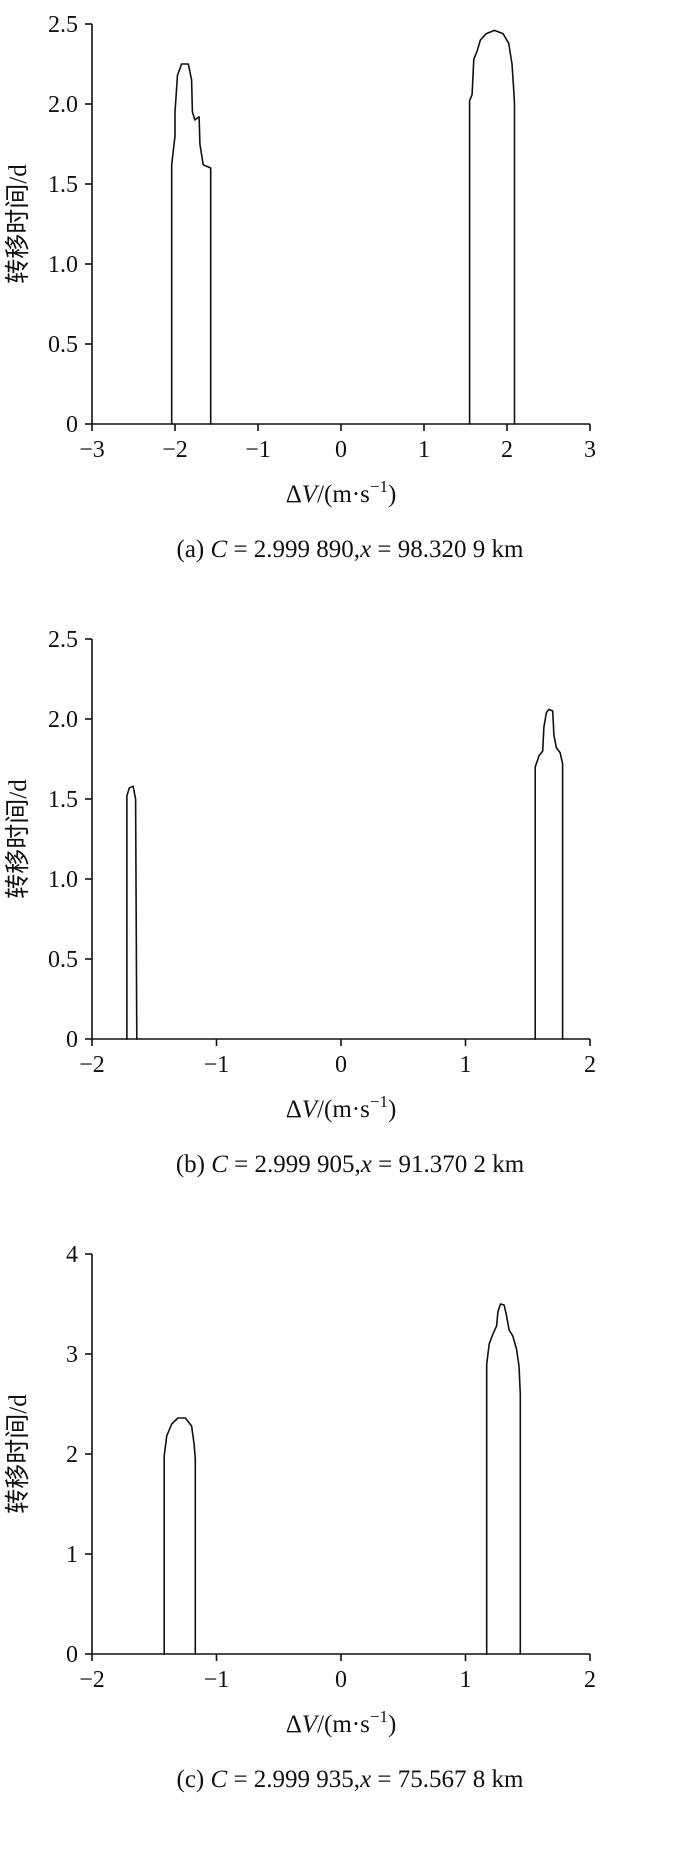 This screenshot has width=700, height=1853. What do you see at coordinates (294, 1779) in the screenshot?
I see `caption-part: = 2.999 935,` at bounding box center [294, 1779].